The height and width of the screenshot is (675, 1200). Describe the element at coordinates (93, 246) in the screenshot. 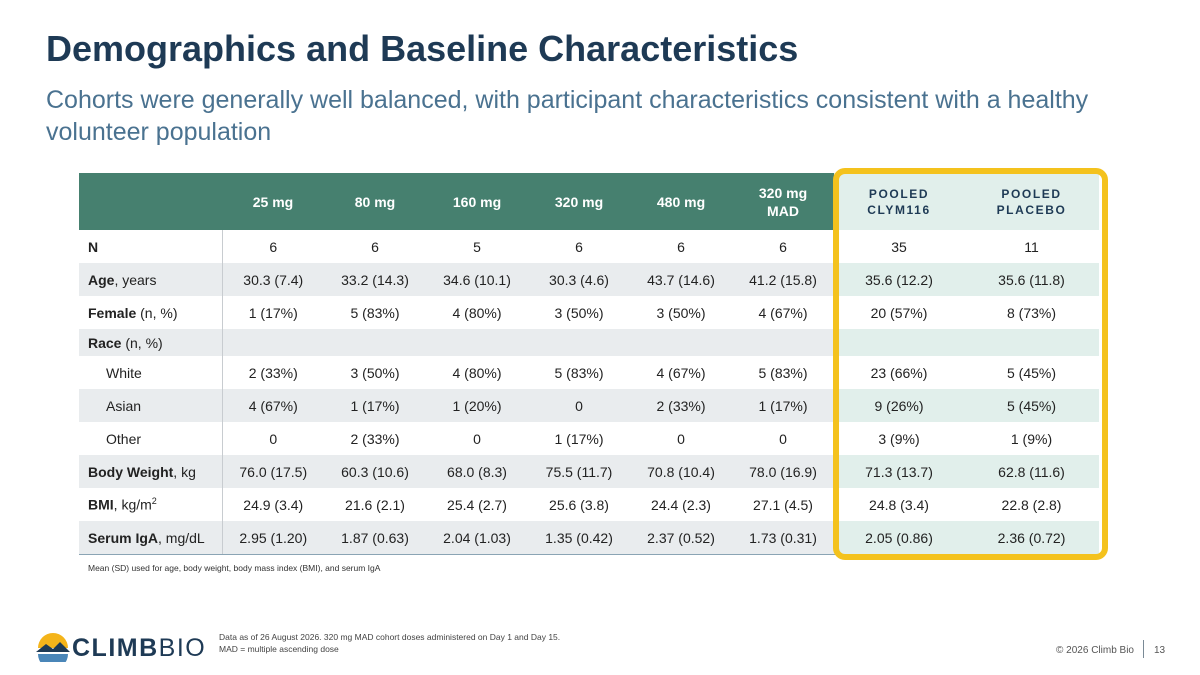

I see `row-label-bold: N` at that location.